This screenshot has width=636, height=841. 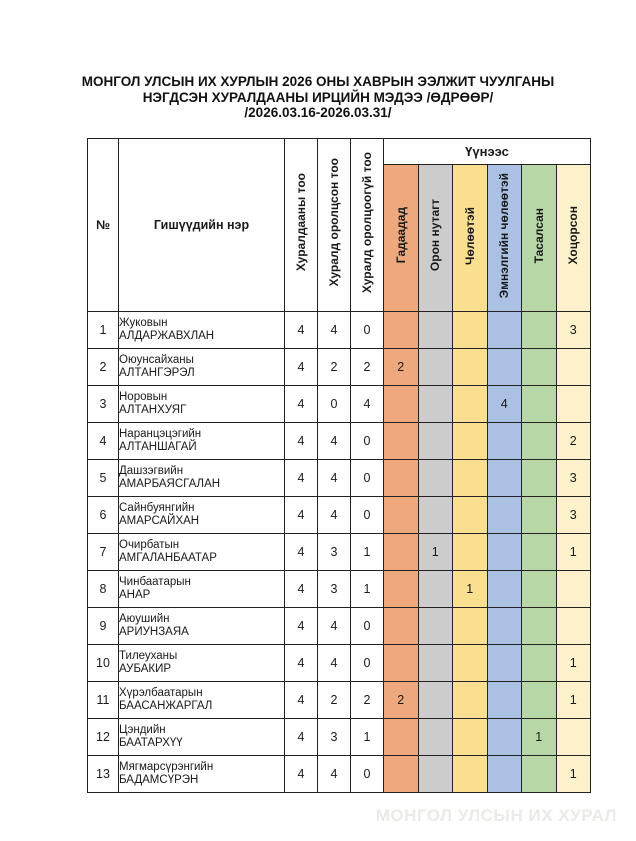 I want to click on row-number: 6, so click(x=103, y=515).